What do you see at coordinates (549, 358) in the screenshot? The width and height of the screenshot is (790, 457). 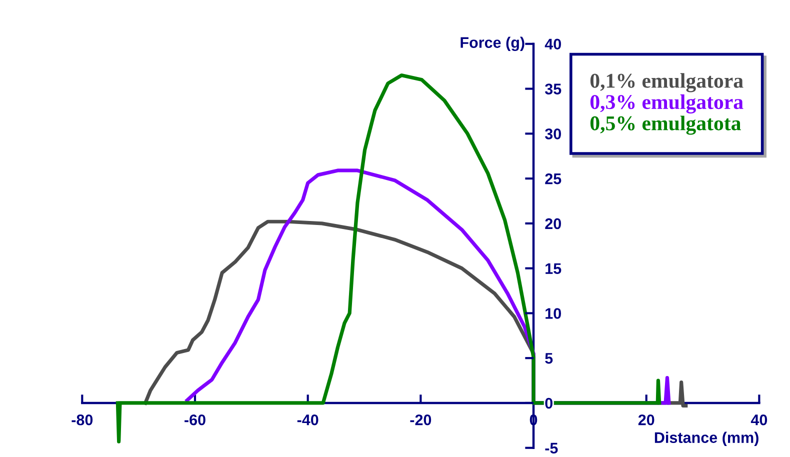 I see `y-tick-label: 5` at bounding box center [549, 358].